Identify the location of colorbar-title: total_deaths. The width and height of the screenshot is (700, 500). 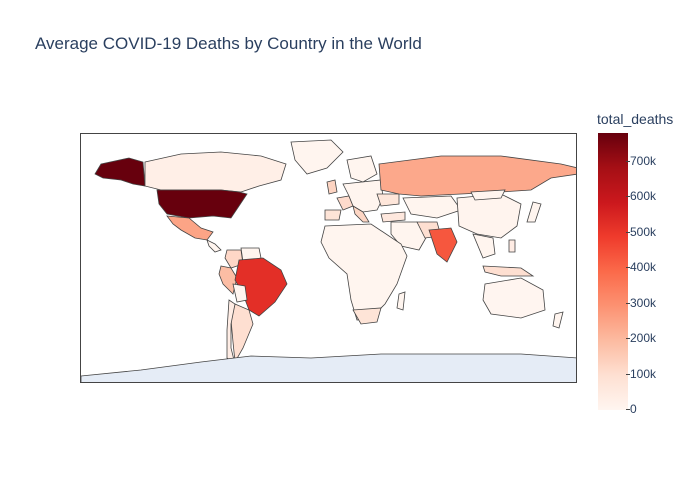
(635, 119).